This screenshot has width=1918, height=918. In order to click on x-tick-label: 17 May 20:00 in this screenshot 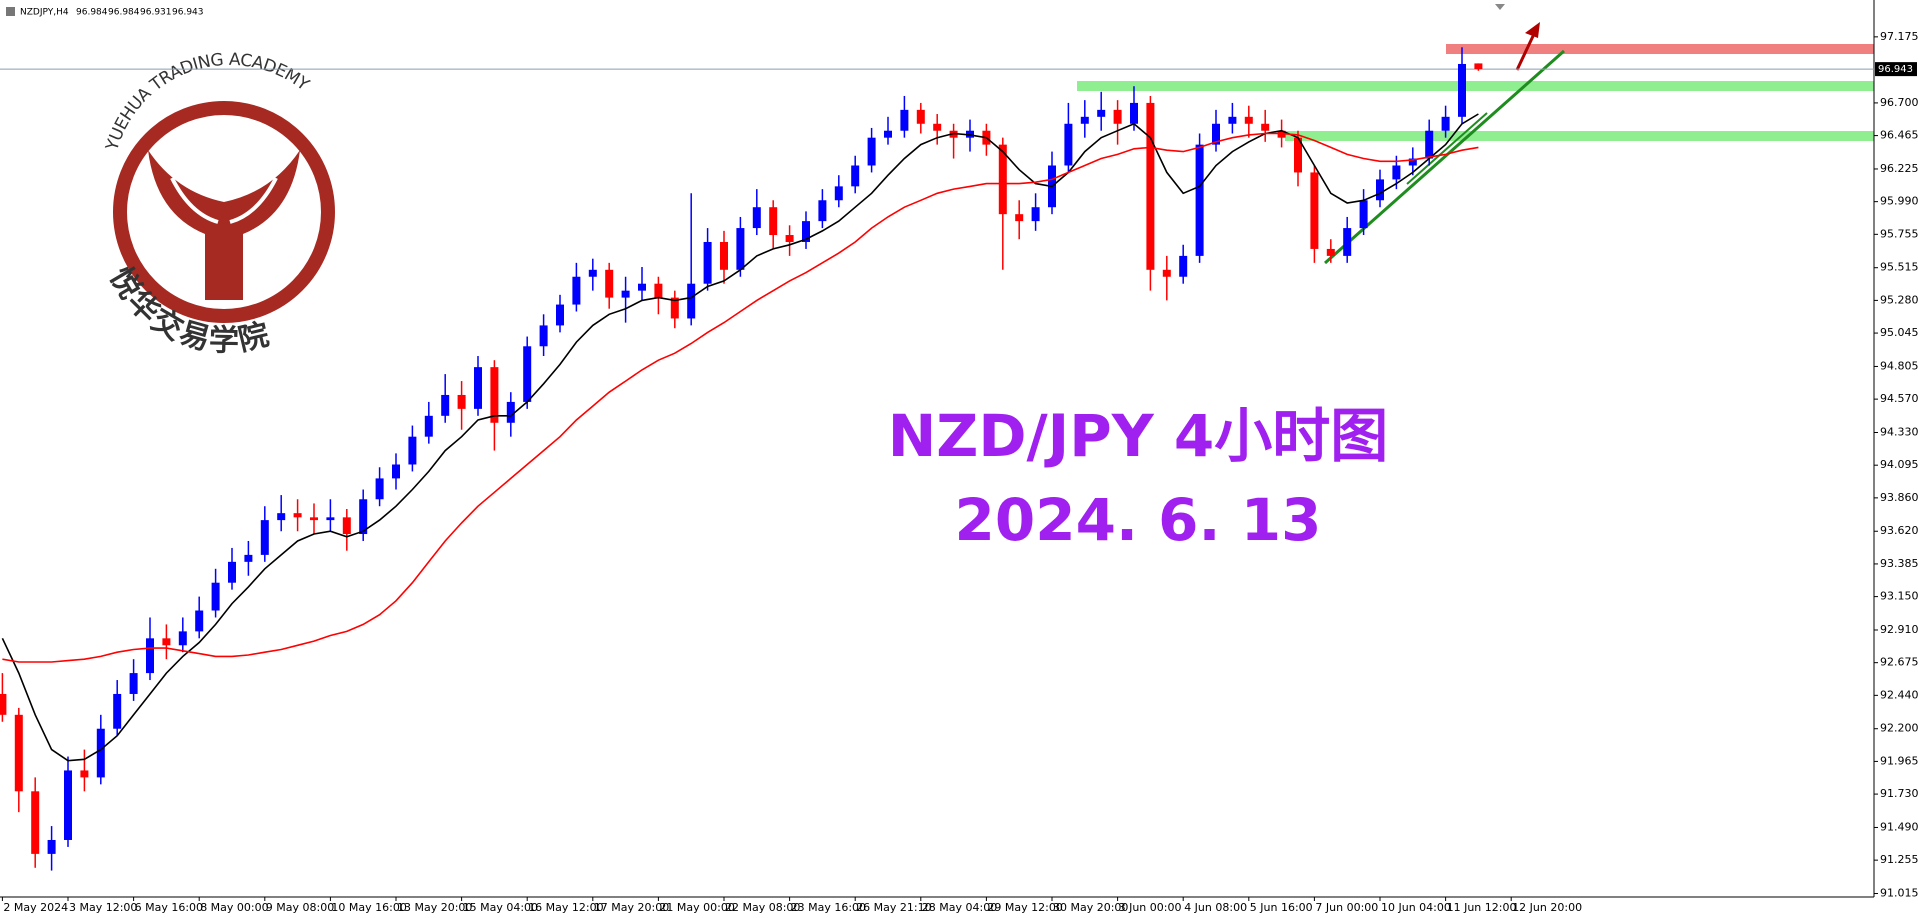, I will do `click(631, 907)`.